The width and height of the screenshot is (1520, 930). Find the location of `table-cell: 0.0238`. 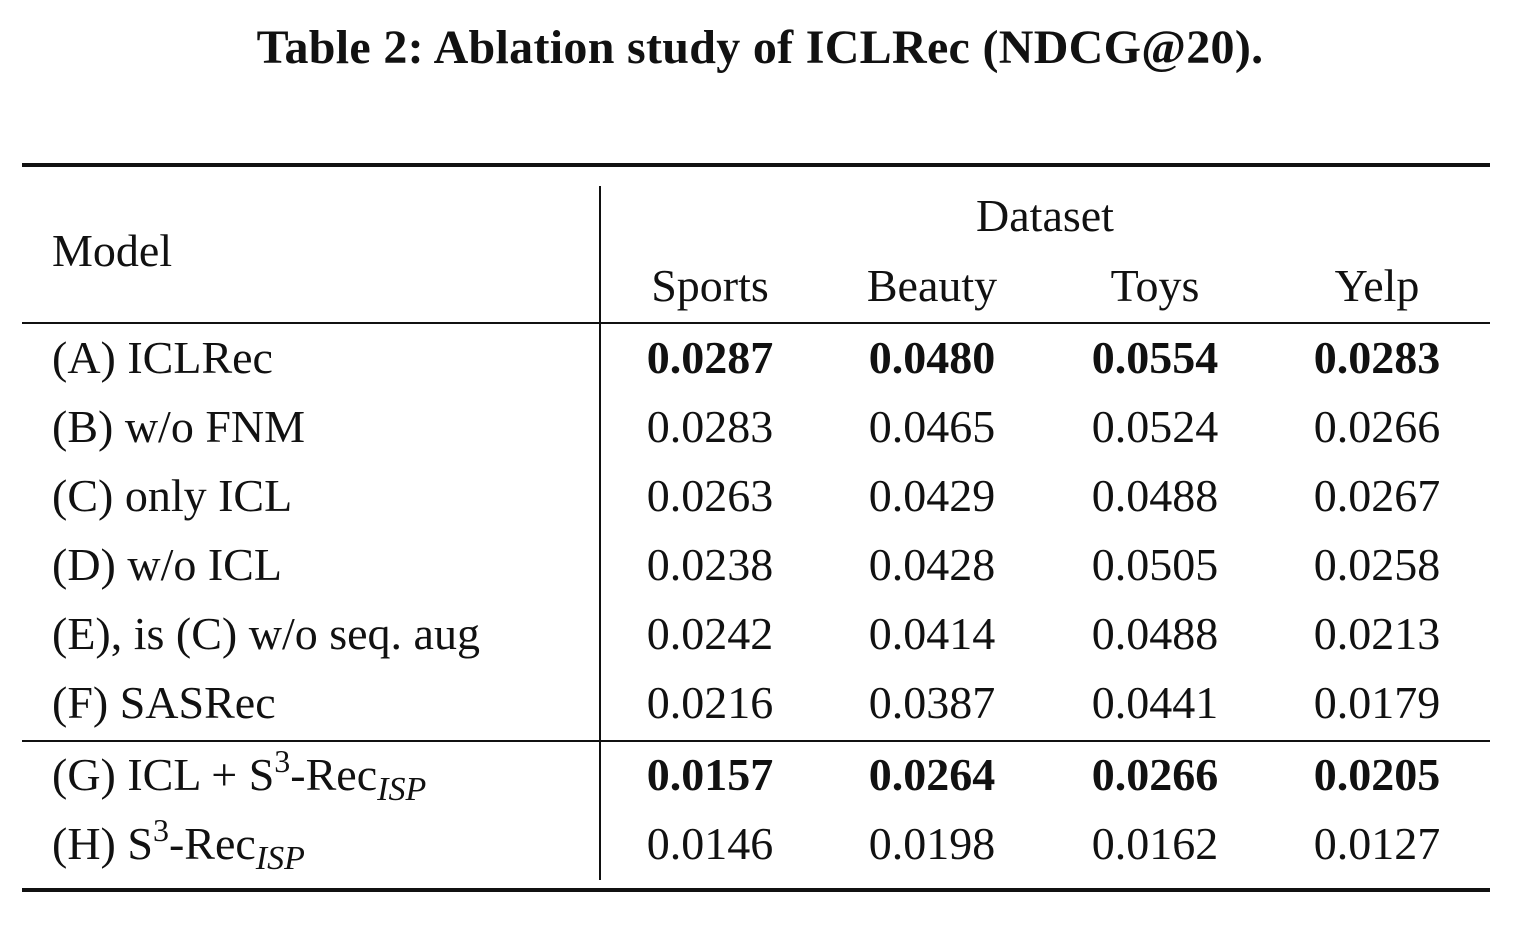

table-cell: 0.0238 is located at coordinates (710, 564).